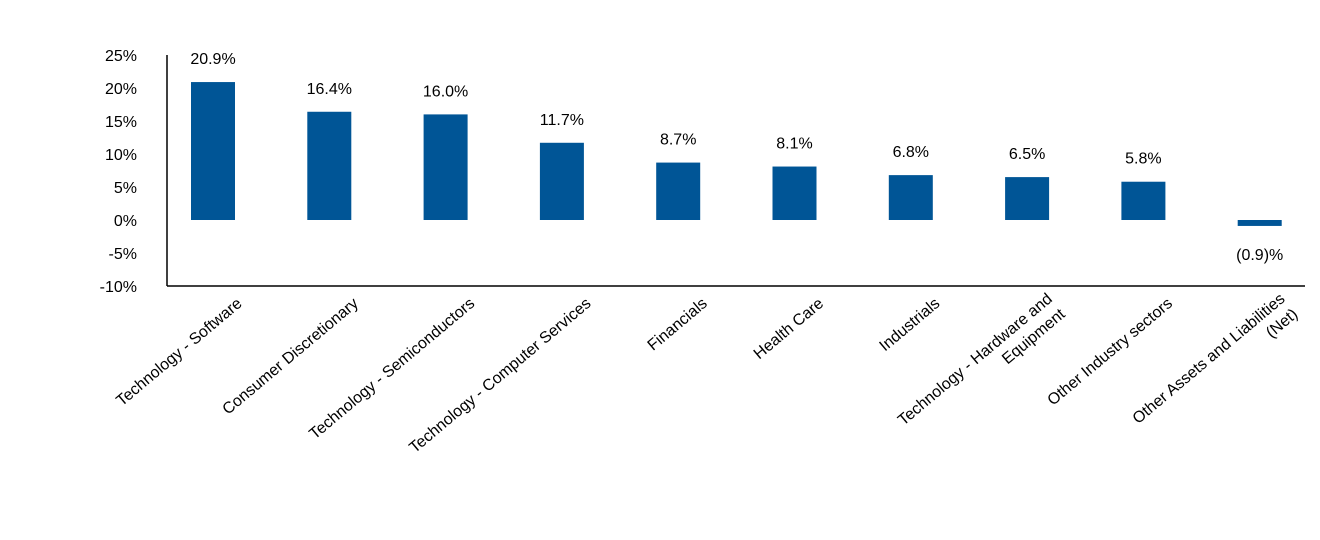 This screenshot has height=540, width=1320. What do you see at coordinates (562, 120) in the screenshot?
I see `data-label: 11.7%` at bounding box center [562, 120].